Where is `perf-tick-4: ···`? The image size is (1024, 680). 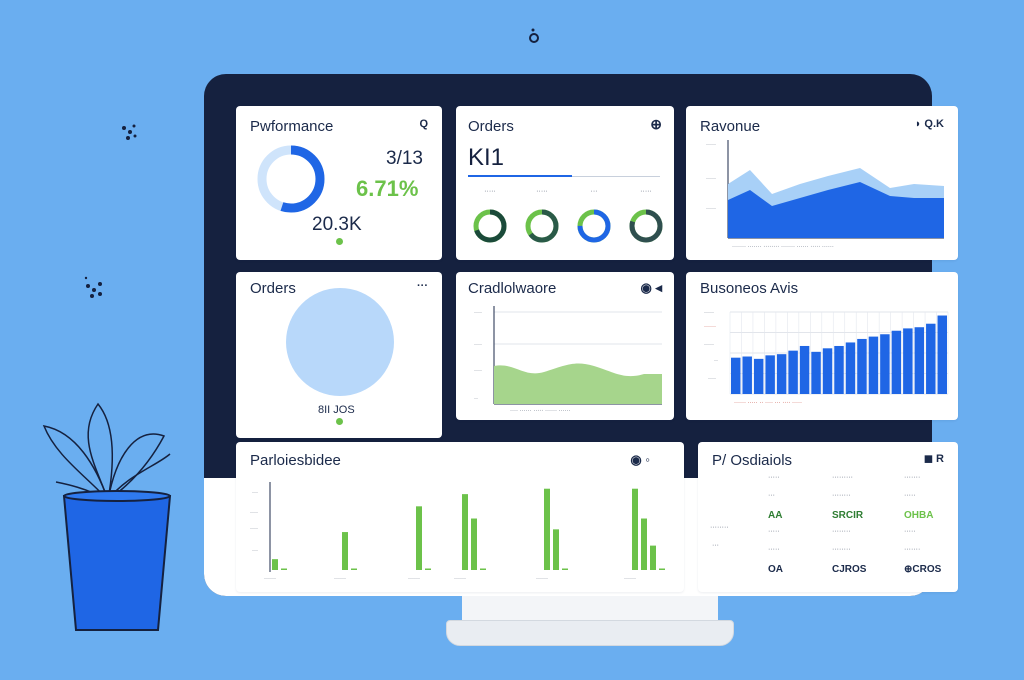 perf-tick-4: ··· is located at coordinates (255, 551).